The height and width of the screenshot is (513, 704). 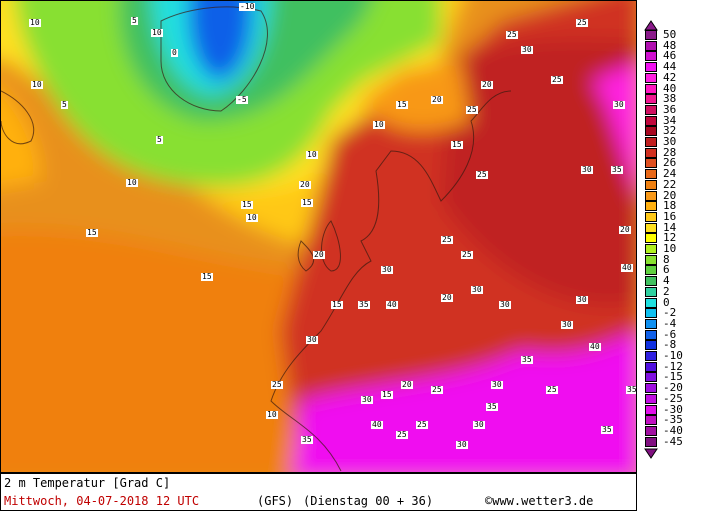 I want to click on legend-label: 48, so click(x=670, y=45).